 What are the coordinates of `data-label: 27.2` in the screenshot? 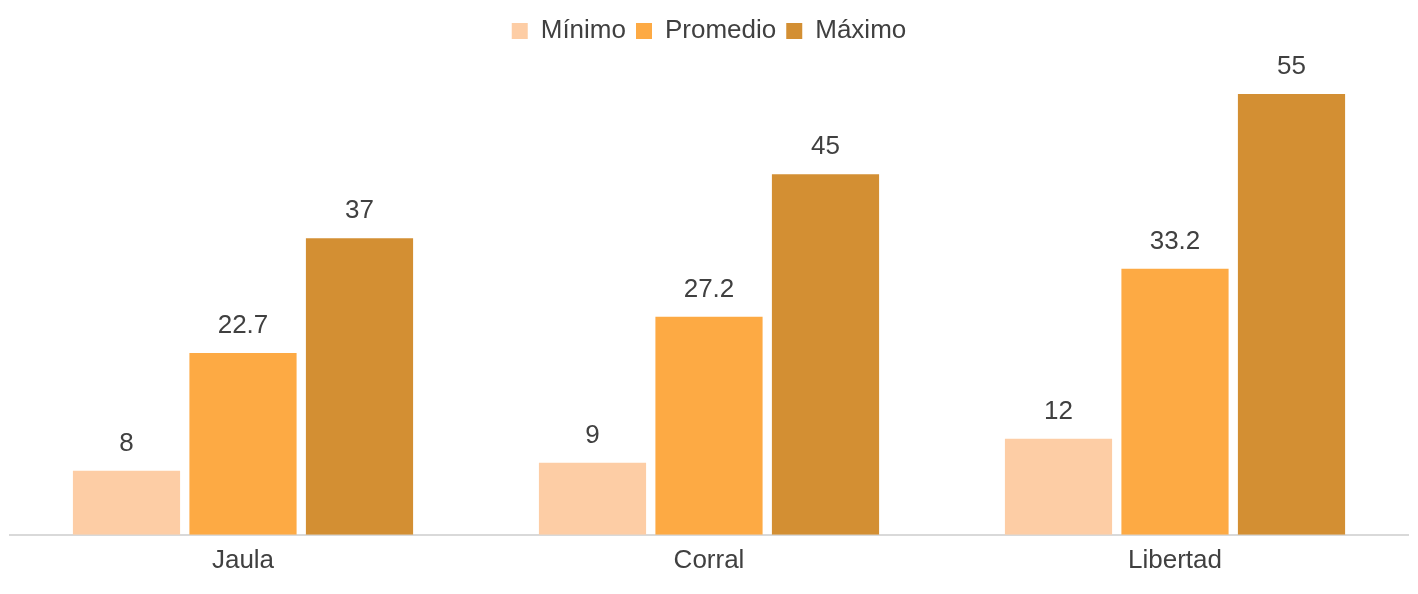 It's located at (709, 288).